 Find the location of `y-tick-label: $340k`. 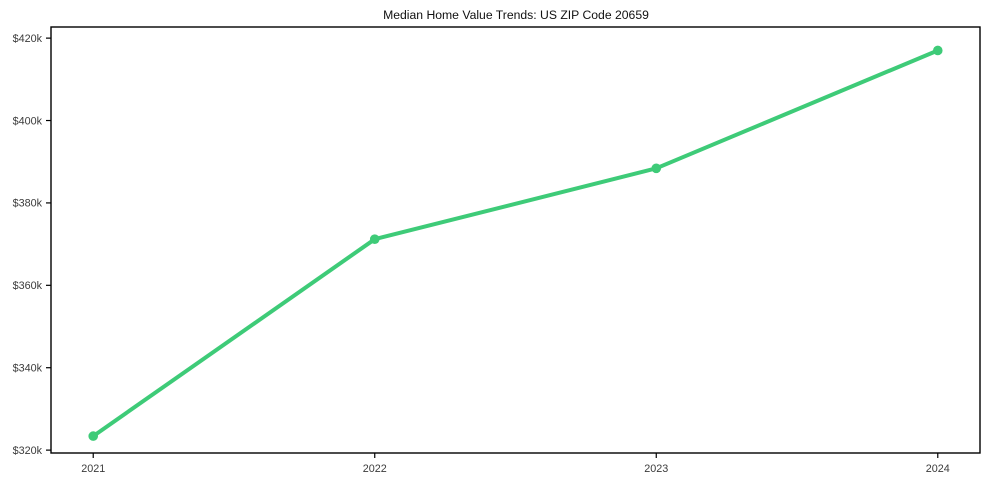

y-tick-label: $340k is located at coordinates (28, 369).